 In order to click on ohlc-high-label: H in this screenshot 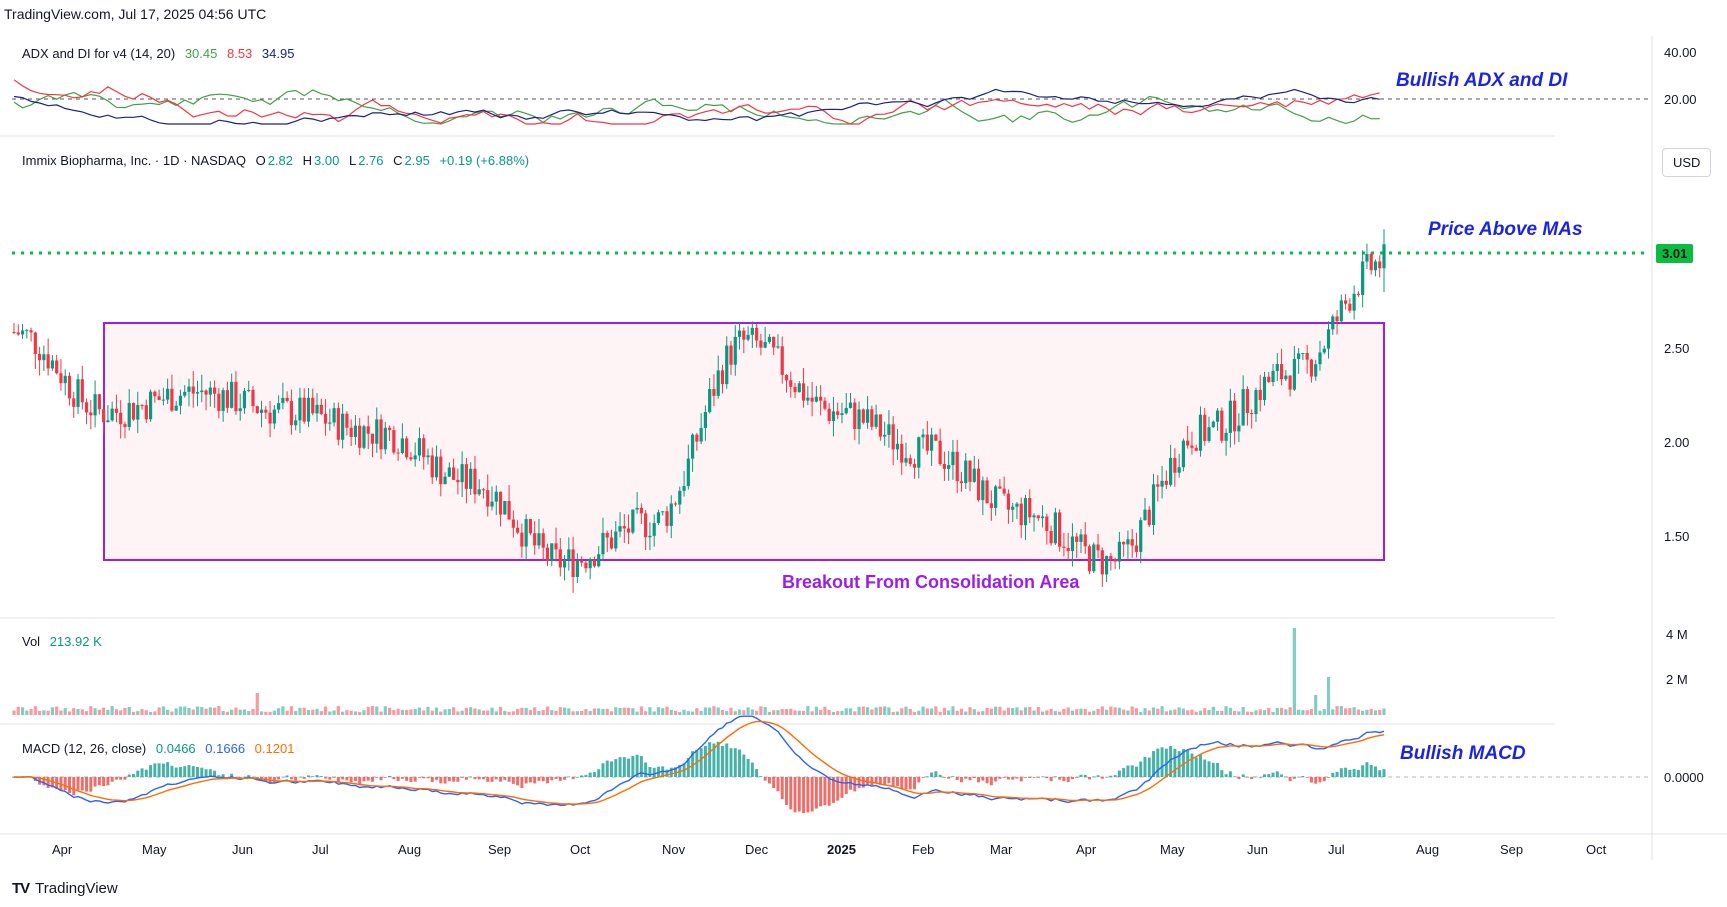, I will do `click(307, 160)`.